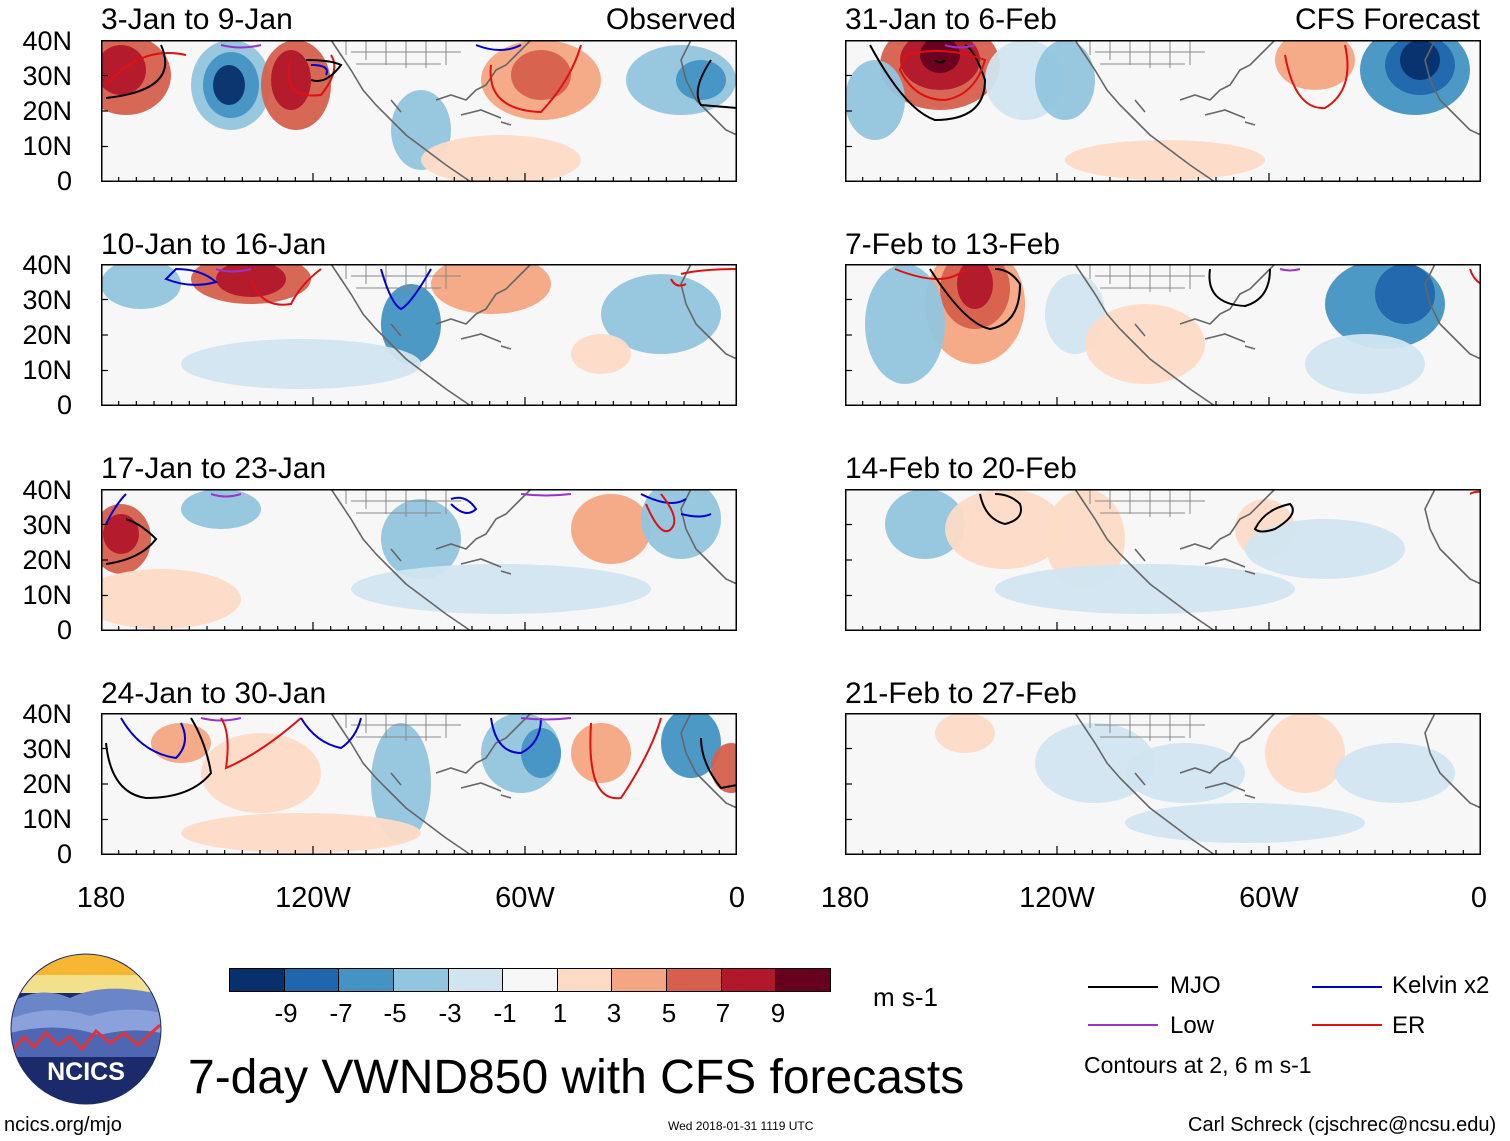  What do you see at coordinates (63, 1125) in the screenshot?
I see `footer-url: ncics.org/mjo` at bounding box center [63, 1125].